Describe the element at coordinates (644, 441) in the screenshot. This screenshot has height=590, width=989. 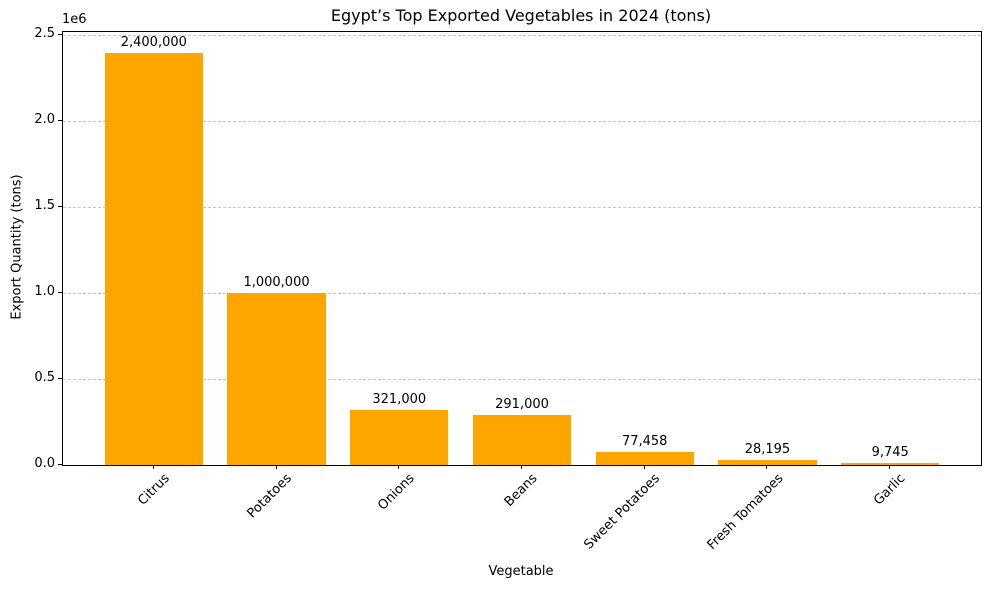
I see `bar-value-label: 77,458` at that location.